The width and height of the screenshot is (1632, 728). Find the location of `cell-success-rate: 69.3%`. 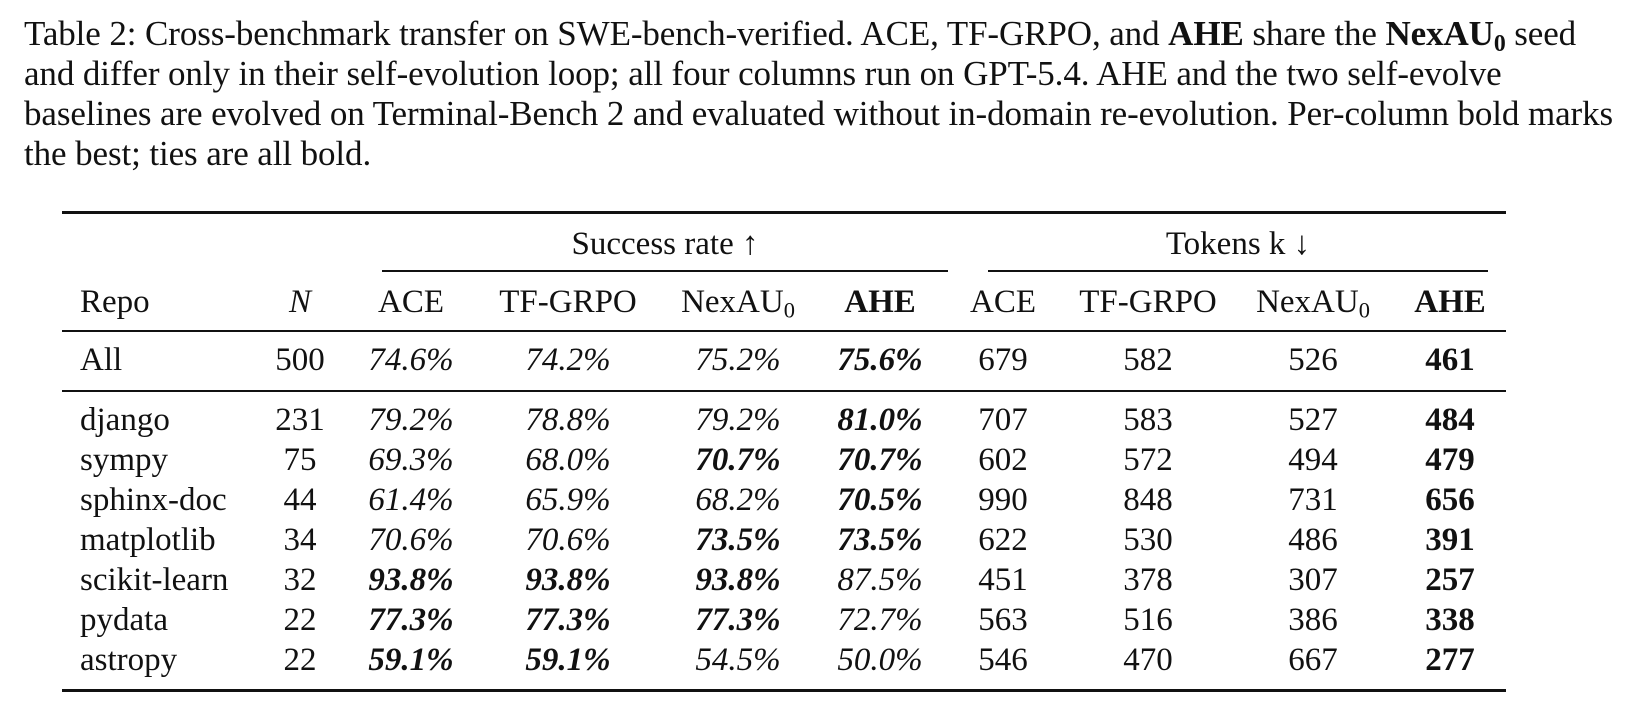

cell-success-rate: 69.3% is located at coordinates (411, 460).